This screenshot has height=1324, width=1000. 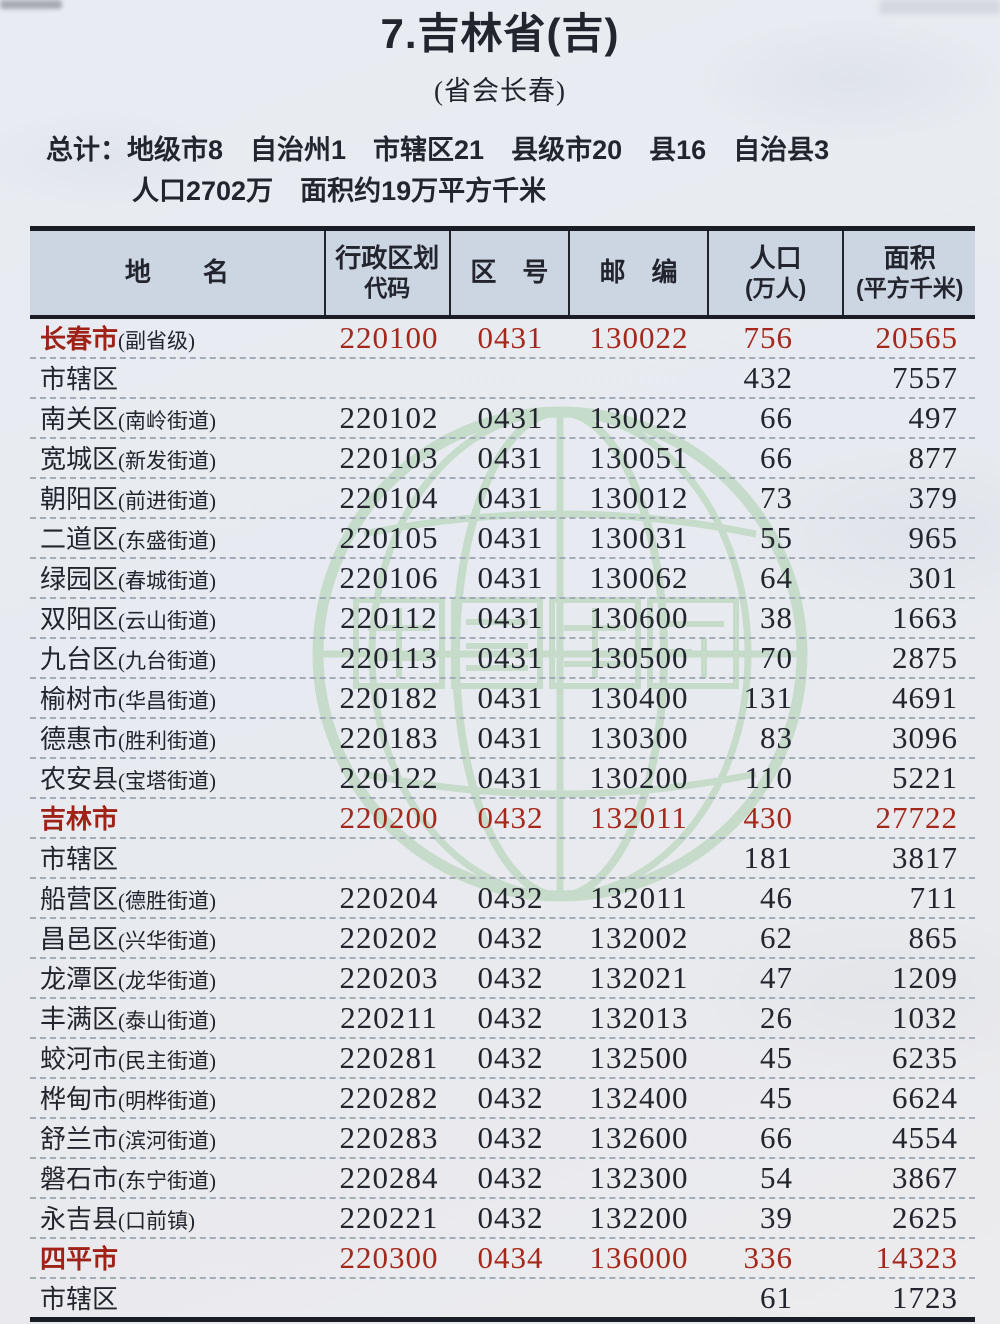 What do you see at coordinates (79, 1060) in the screenshot?
I see `place-name: 蛟河市` at bounding box center [79, 1060].